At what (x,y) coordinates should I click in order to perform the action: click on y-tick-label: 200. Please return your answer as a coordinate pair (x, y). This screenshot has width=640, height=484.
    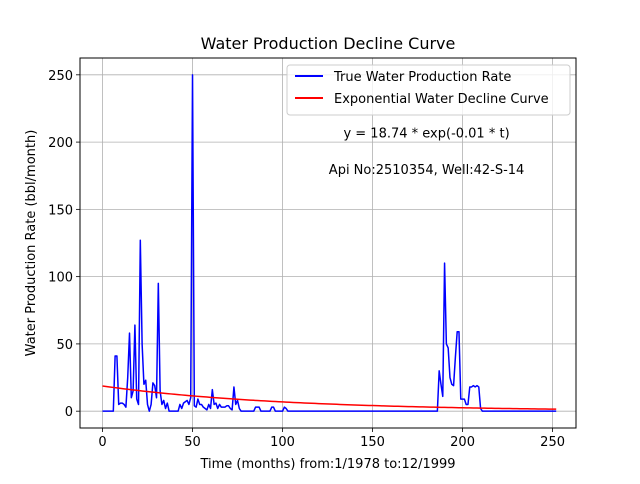
    Looking at the image, I should click on (60, 143).